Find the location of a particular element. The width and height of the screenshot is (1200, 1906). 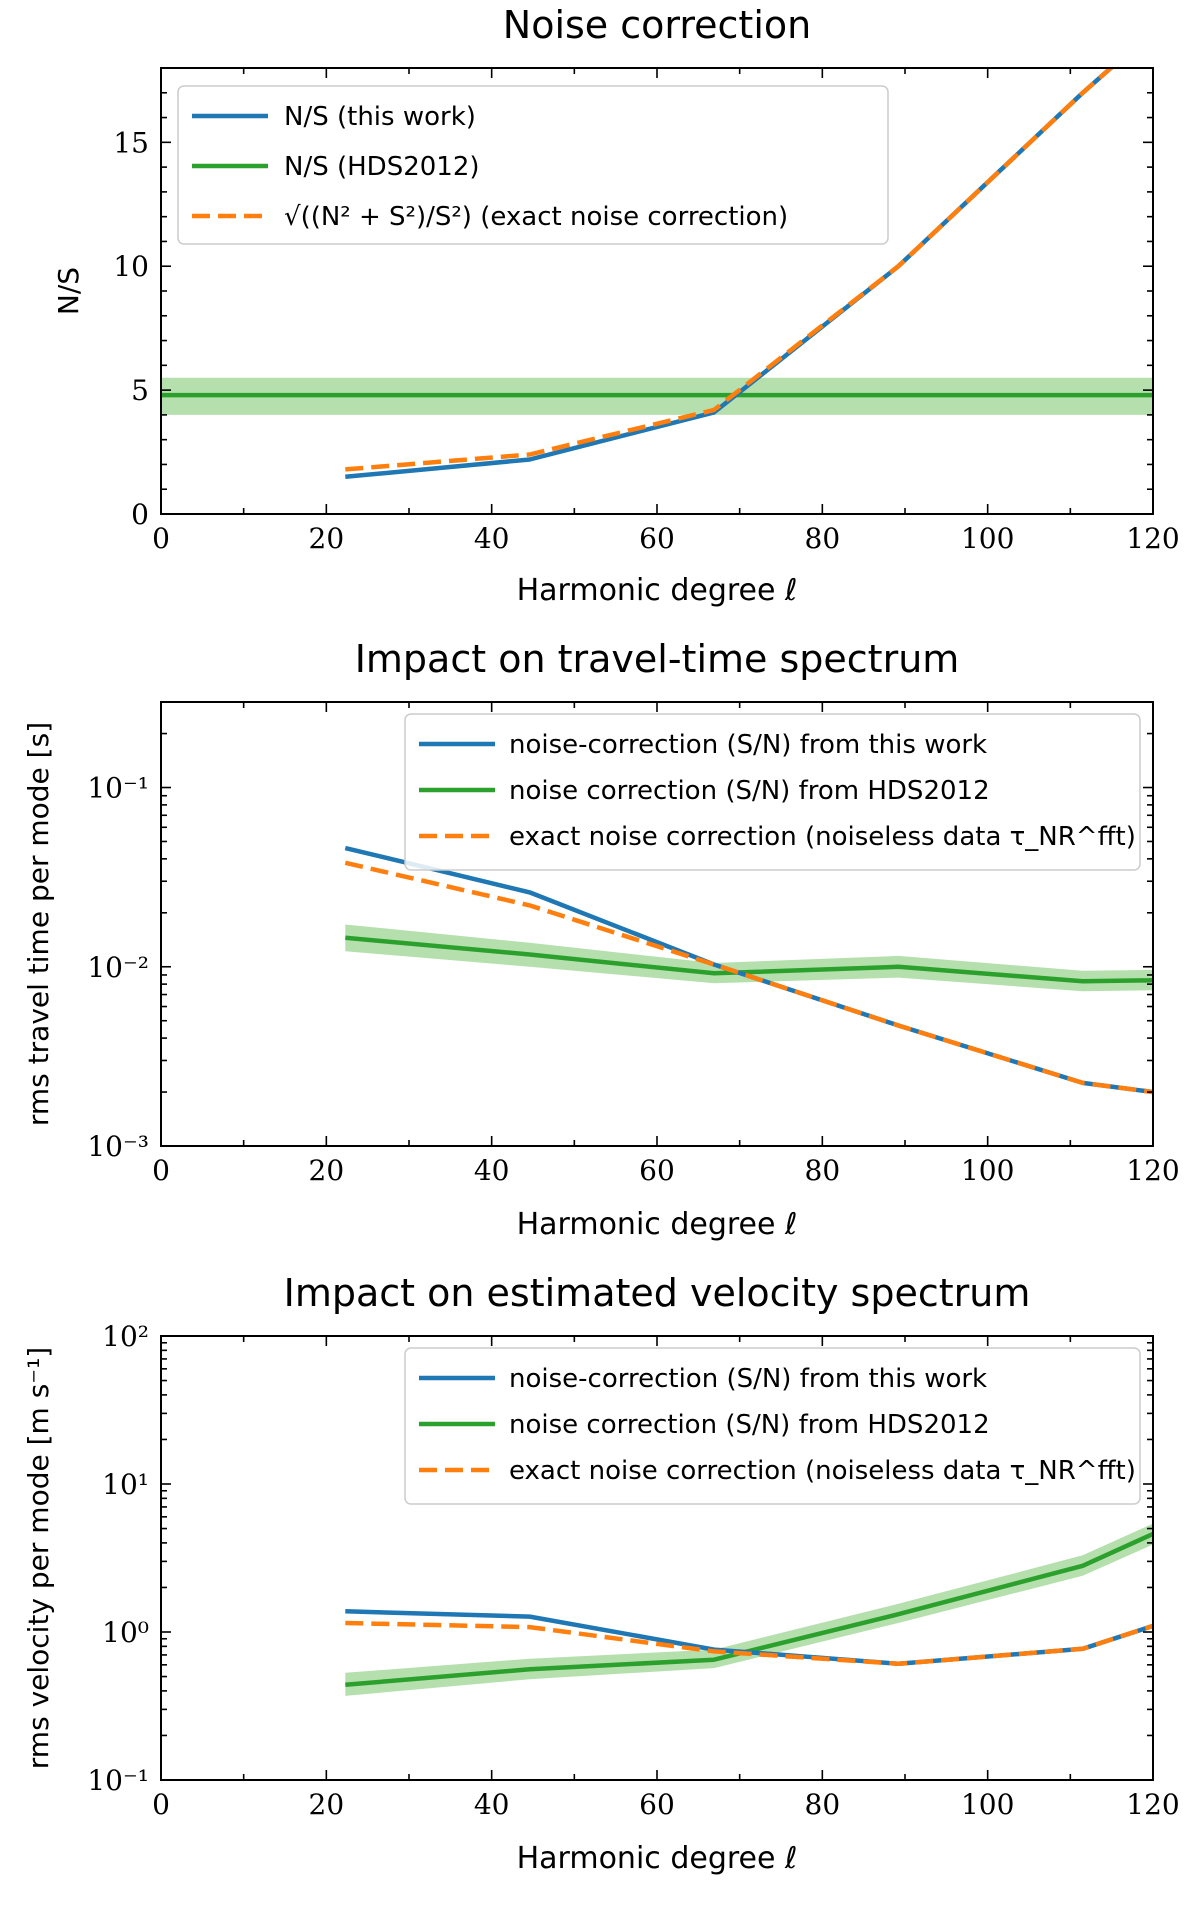

y-tick-label: 10² is located at coordinates (125, 1336).